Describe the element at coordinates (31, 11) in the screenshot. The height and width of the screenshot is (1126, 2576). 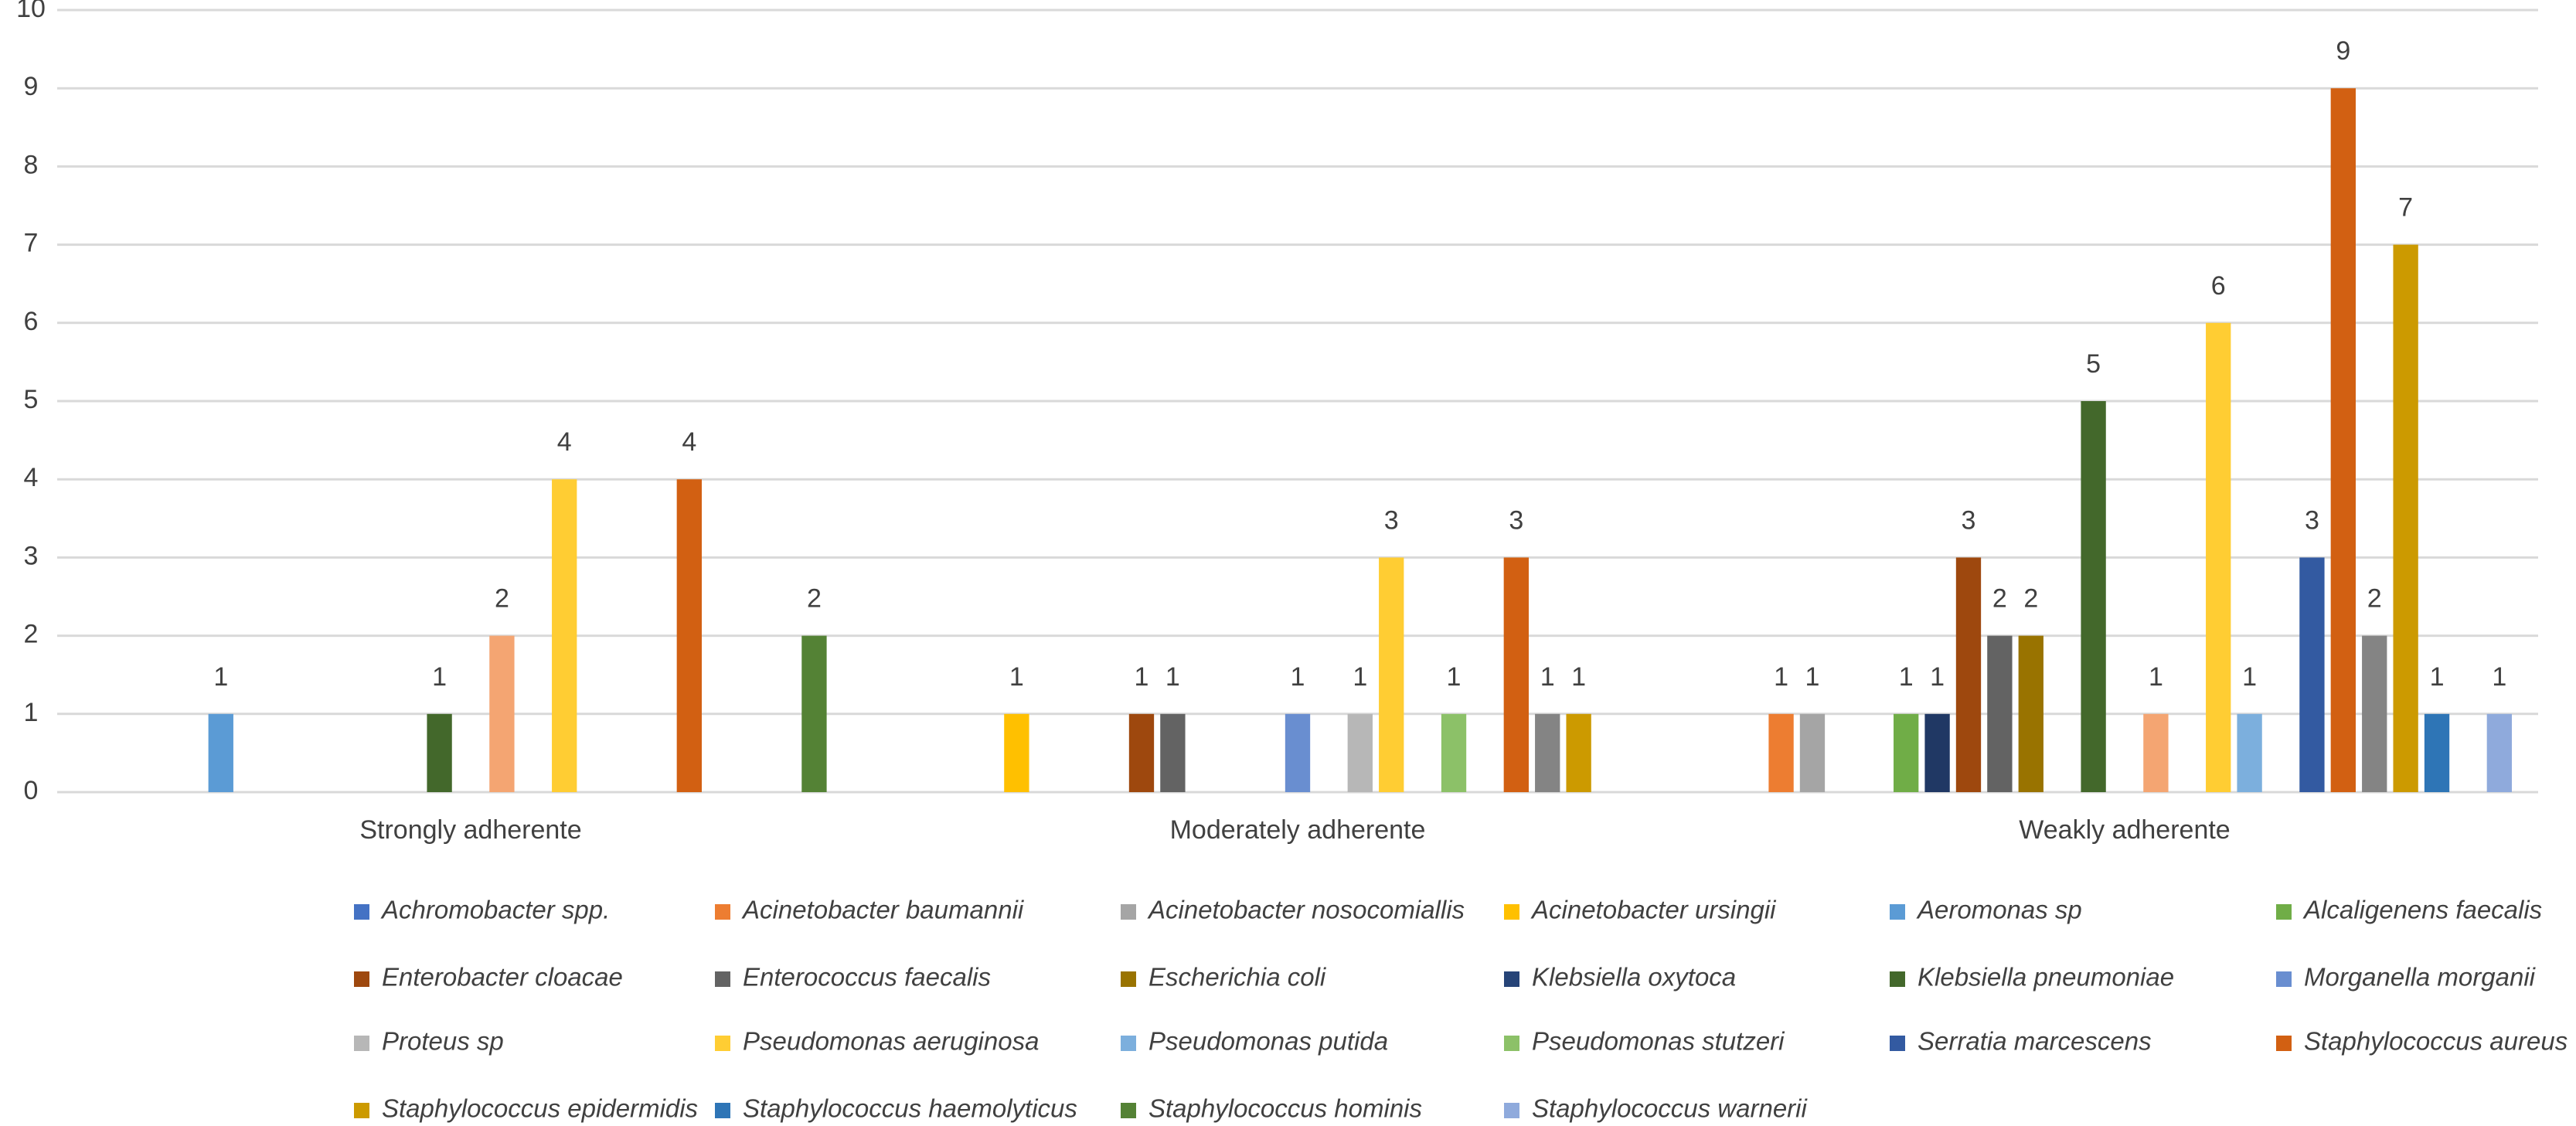
I see `y-tick-label: 10` at that location.